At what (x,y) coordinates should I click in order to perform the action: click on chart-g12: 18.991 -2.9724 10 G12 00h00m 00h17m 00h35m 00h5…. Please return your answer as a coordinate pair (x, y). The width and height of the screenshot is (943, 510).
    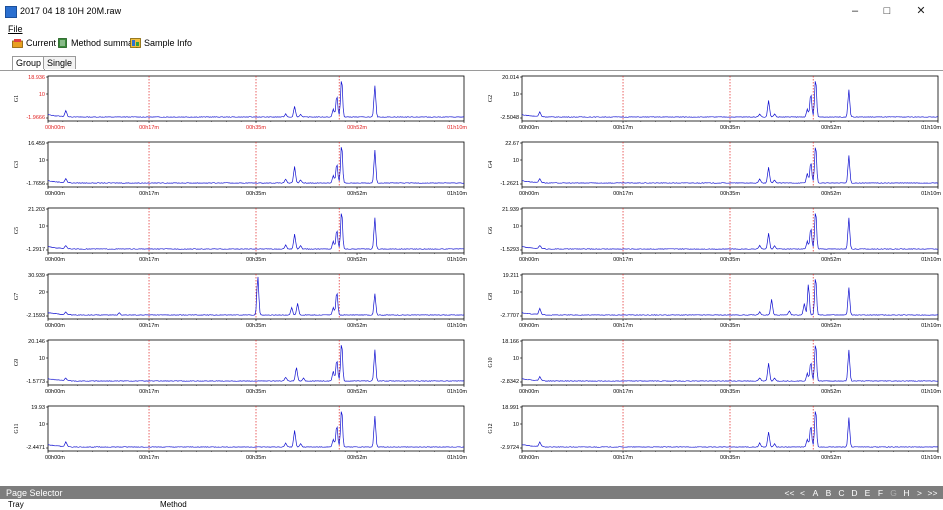
    Looking at the image, I should click on (714, 433).